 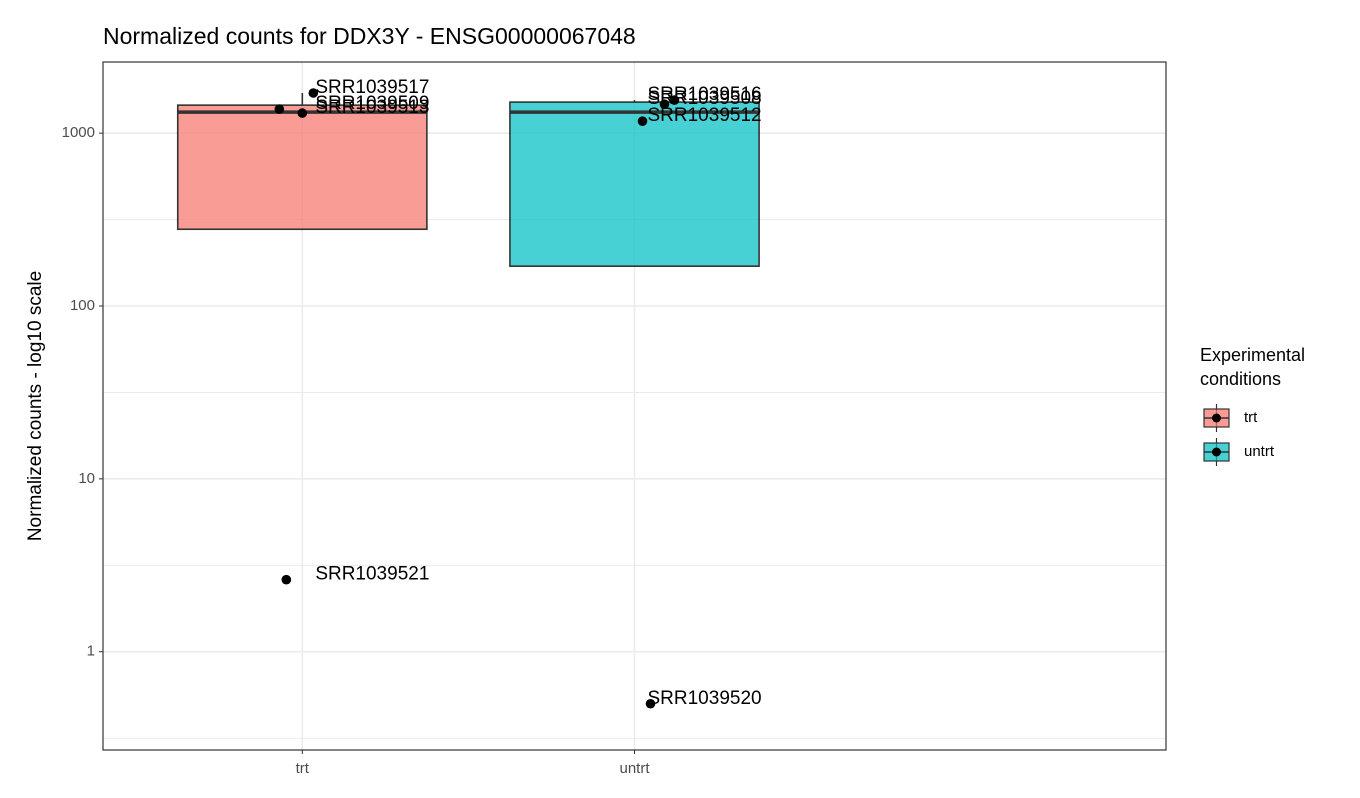 I want to click on y-tick-label: 1000, so click(x=78, y=132).